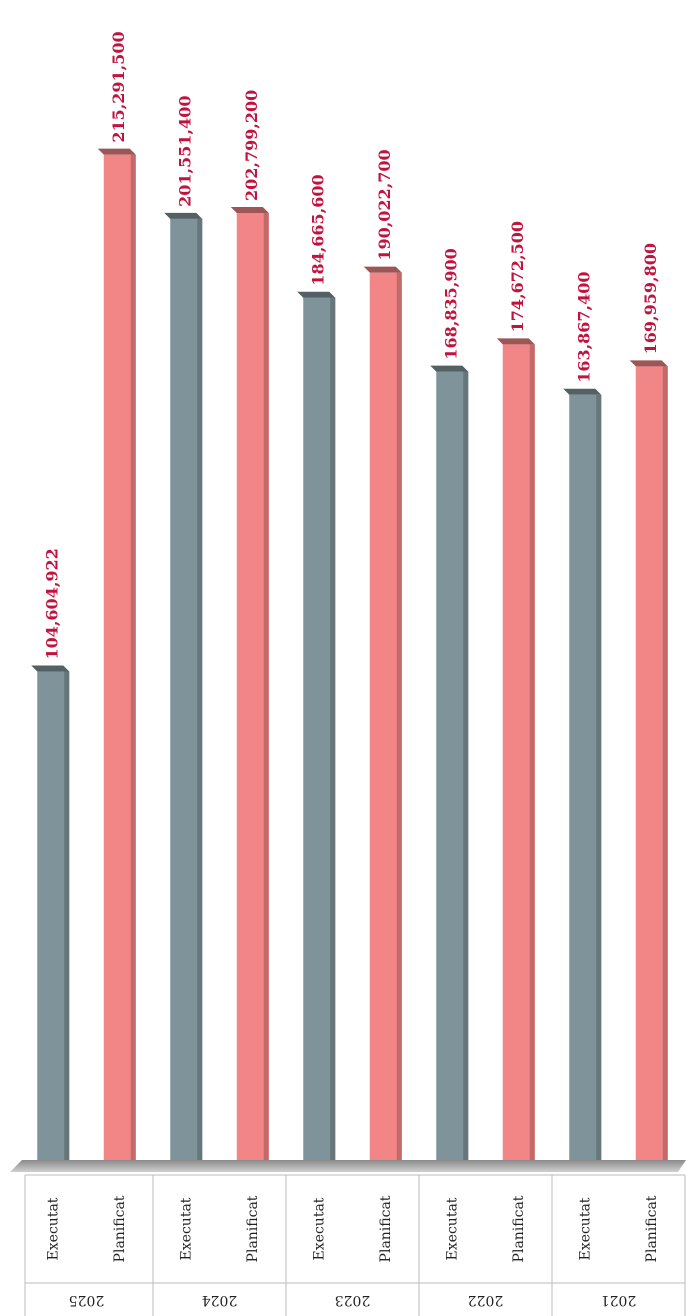  What do you see at coordinates (251, 145) in the screenshot?
I see `data-label: 202,799,200` at bounding box center [251, 145].